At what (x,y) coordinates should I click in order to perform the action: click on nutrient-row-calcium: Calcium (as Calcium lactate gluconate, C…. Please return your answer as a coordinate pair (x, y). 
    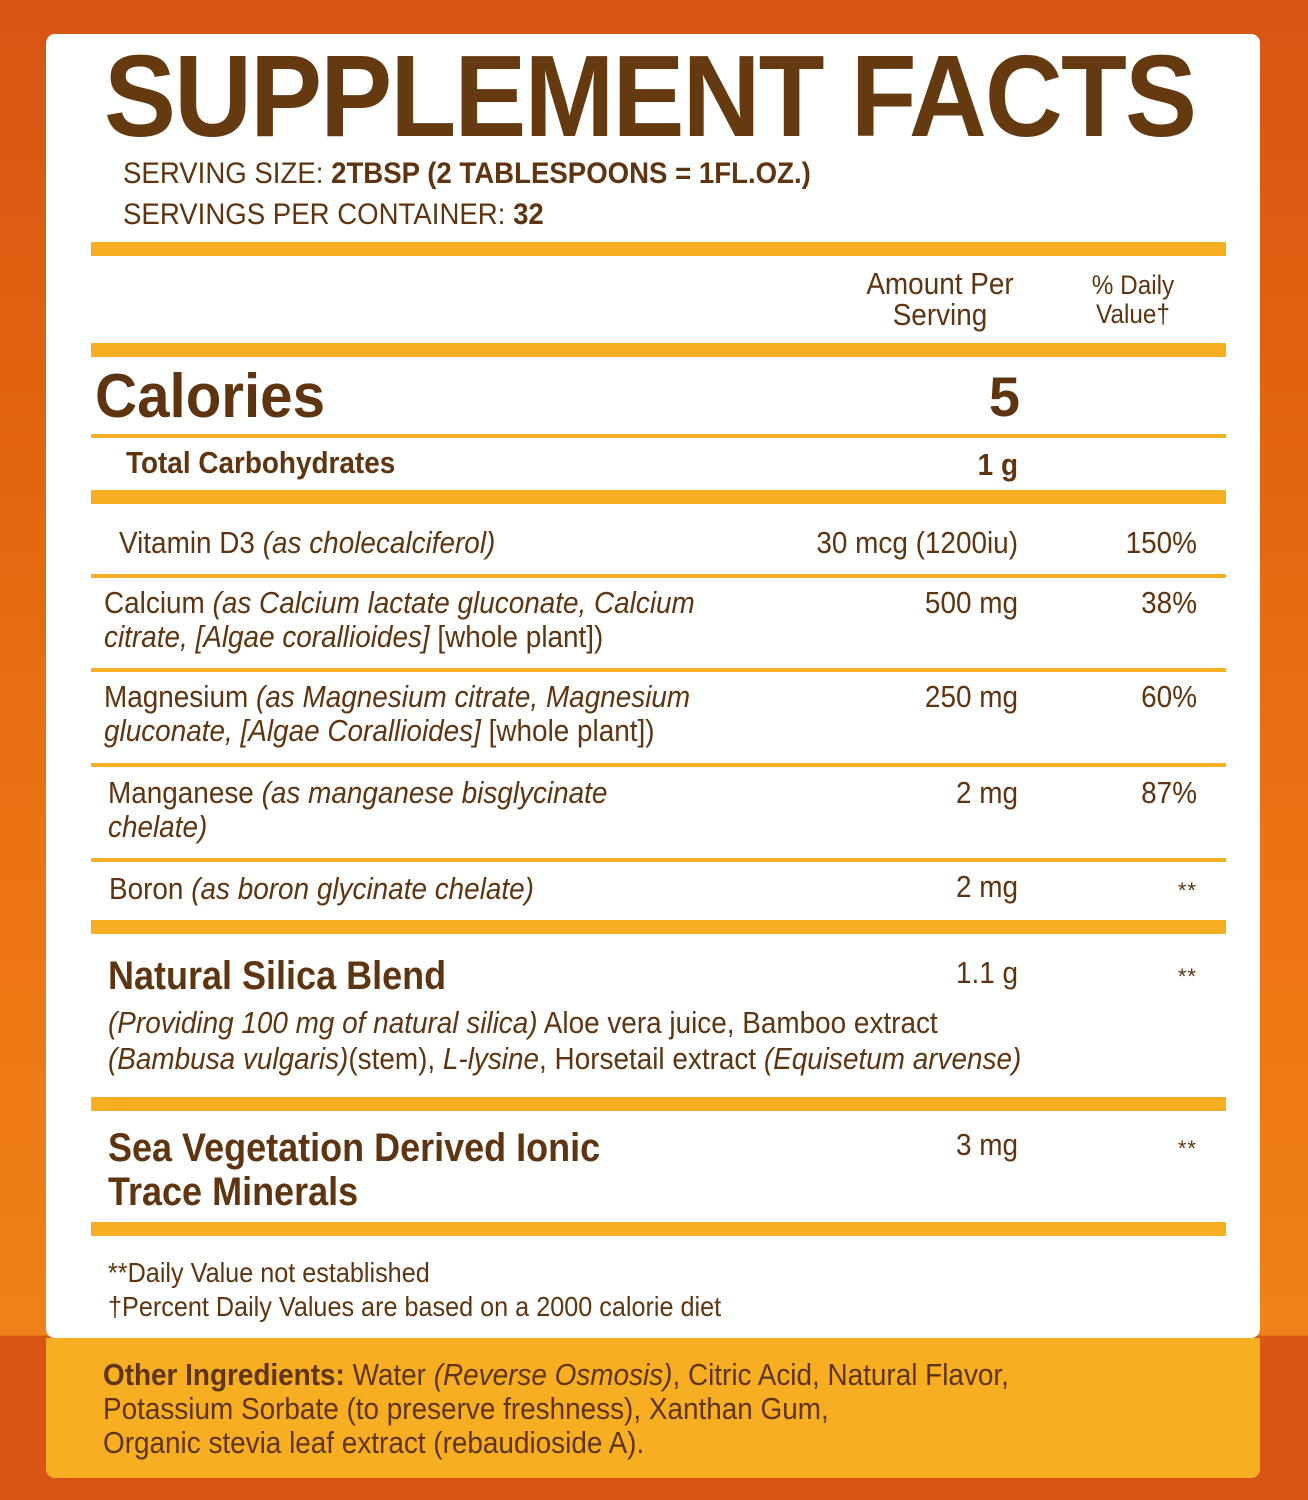
    Looking at the image, I should click on (399, 620).